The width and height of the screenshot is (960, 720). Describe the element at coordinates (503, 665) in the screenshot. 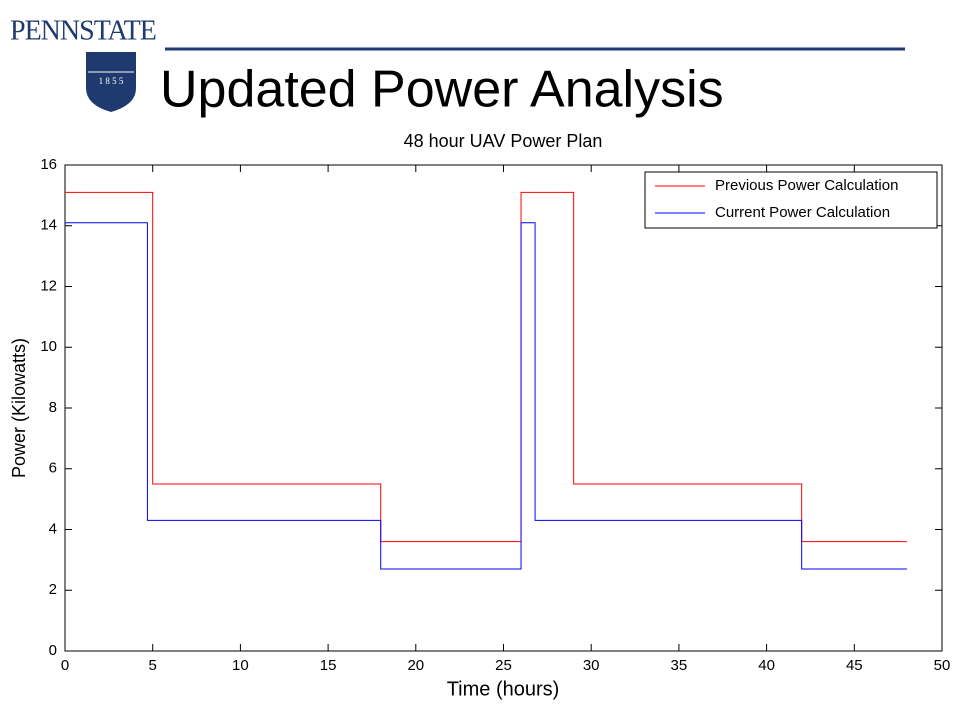

I see `x-tick-label: 25` at that location.